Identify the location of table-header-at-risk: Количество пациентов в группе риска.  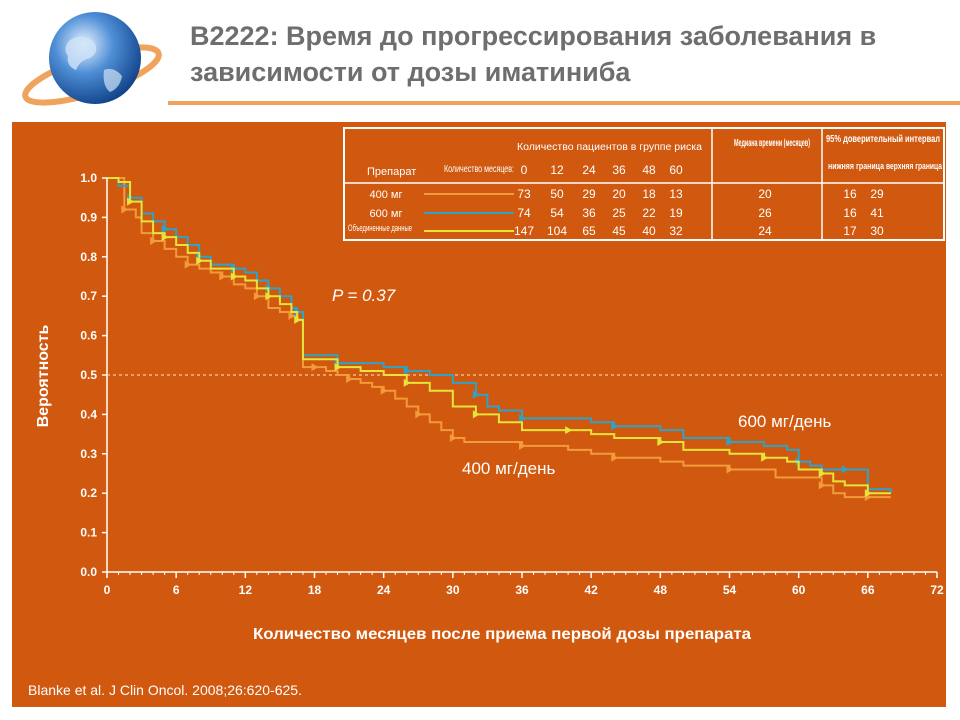
(609, 147).